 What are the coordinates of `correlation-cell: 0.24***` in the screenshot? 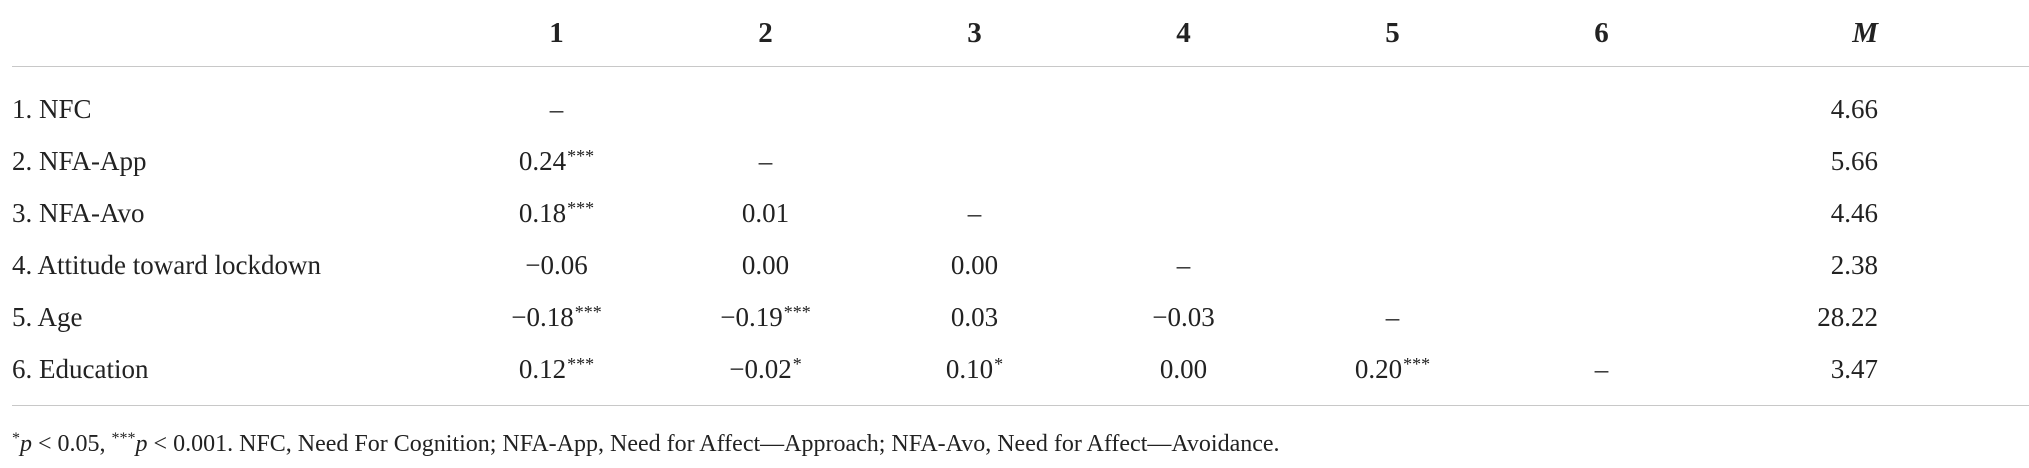 It's located at (556, 161).